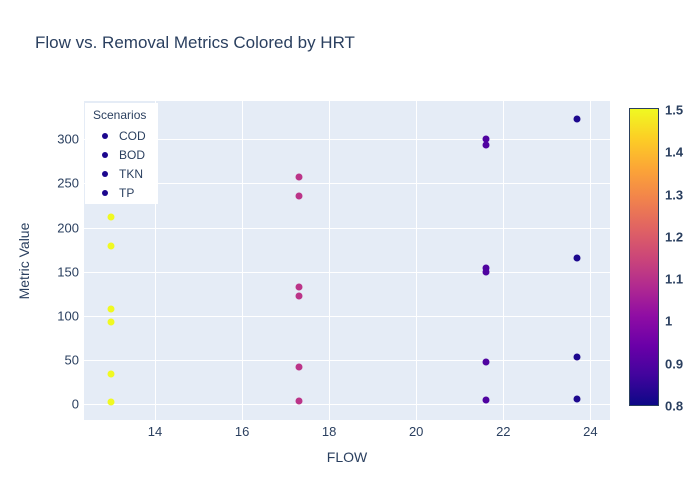  I want to click on x-axis-title: FLOW, so click(347, 457).